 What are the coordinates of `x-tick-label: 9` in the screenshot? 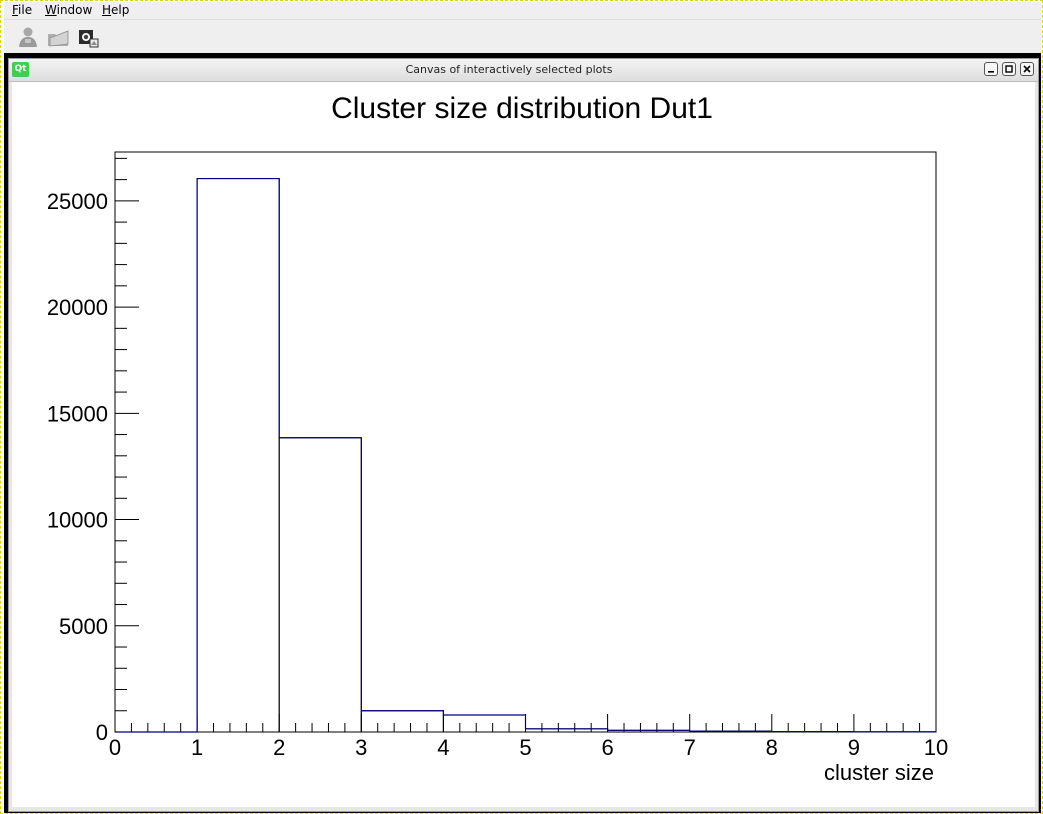 It's located at (854, 747).